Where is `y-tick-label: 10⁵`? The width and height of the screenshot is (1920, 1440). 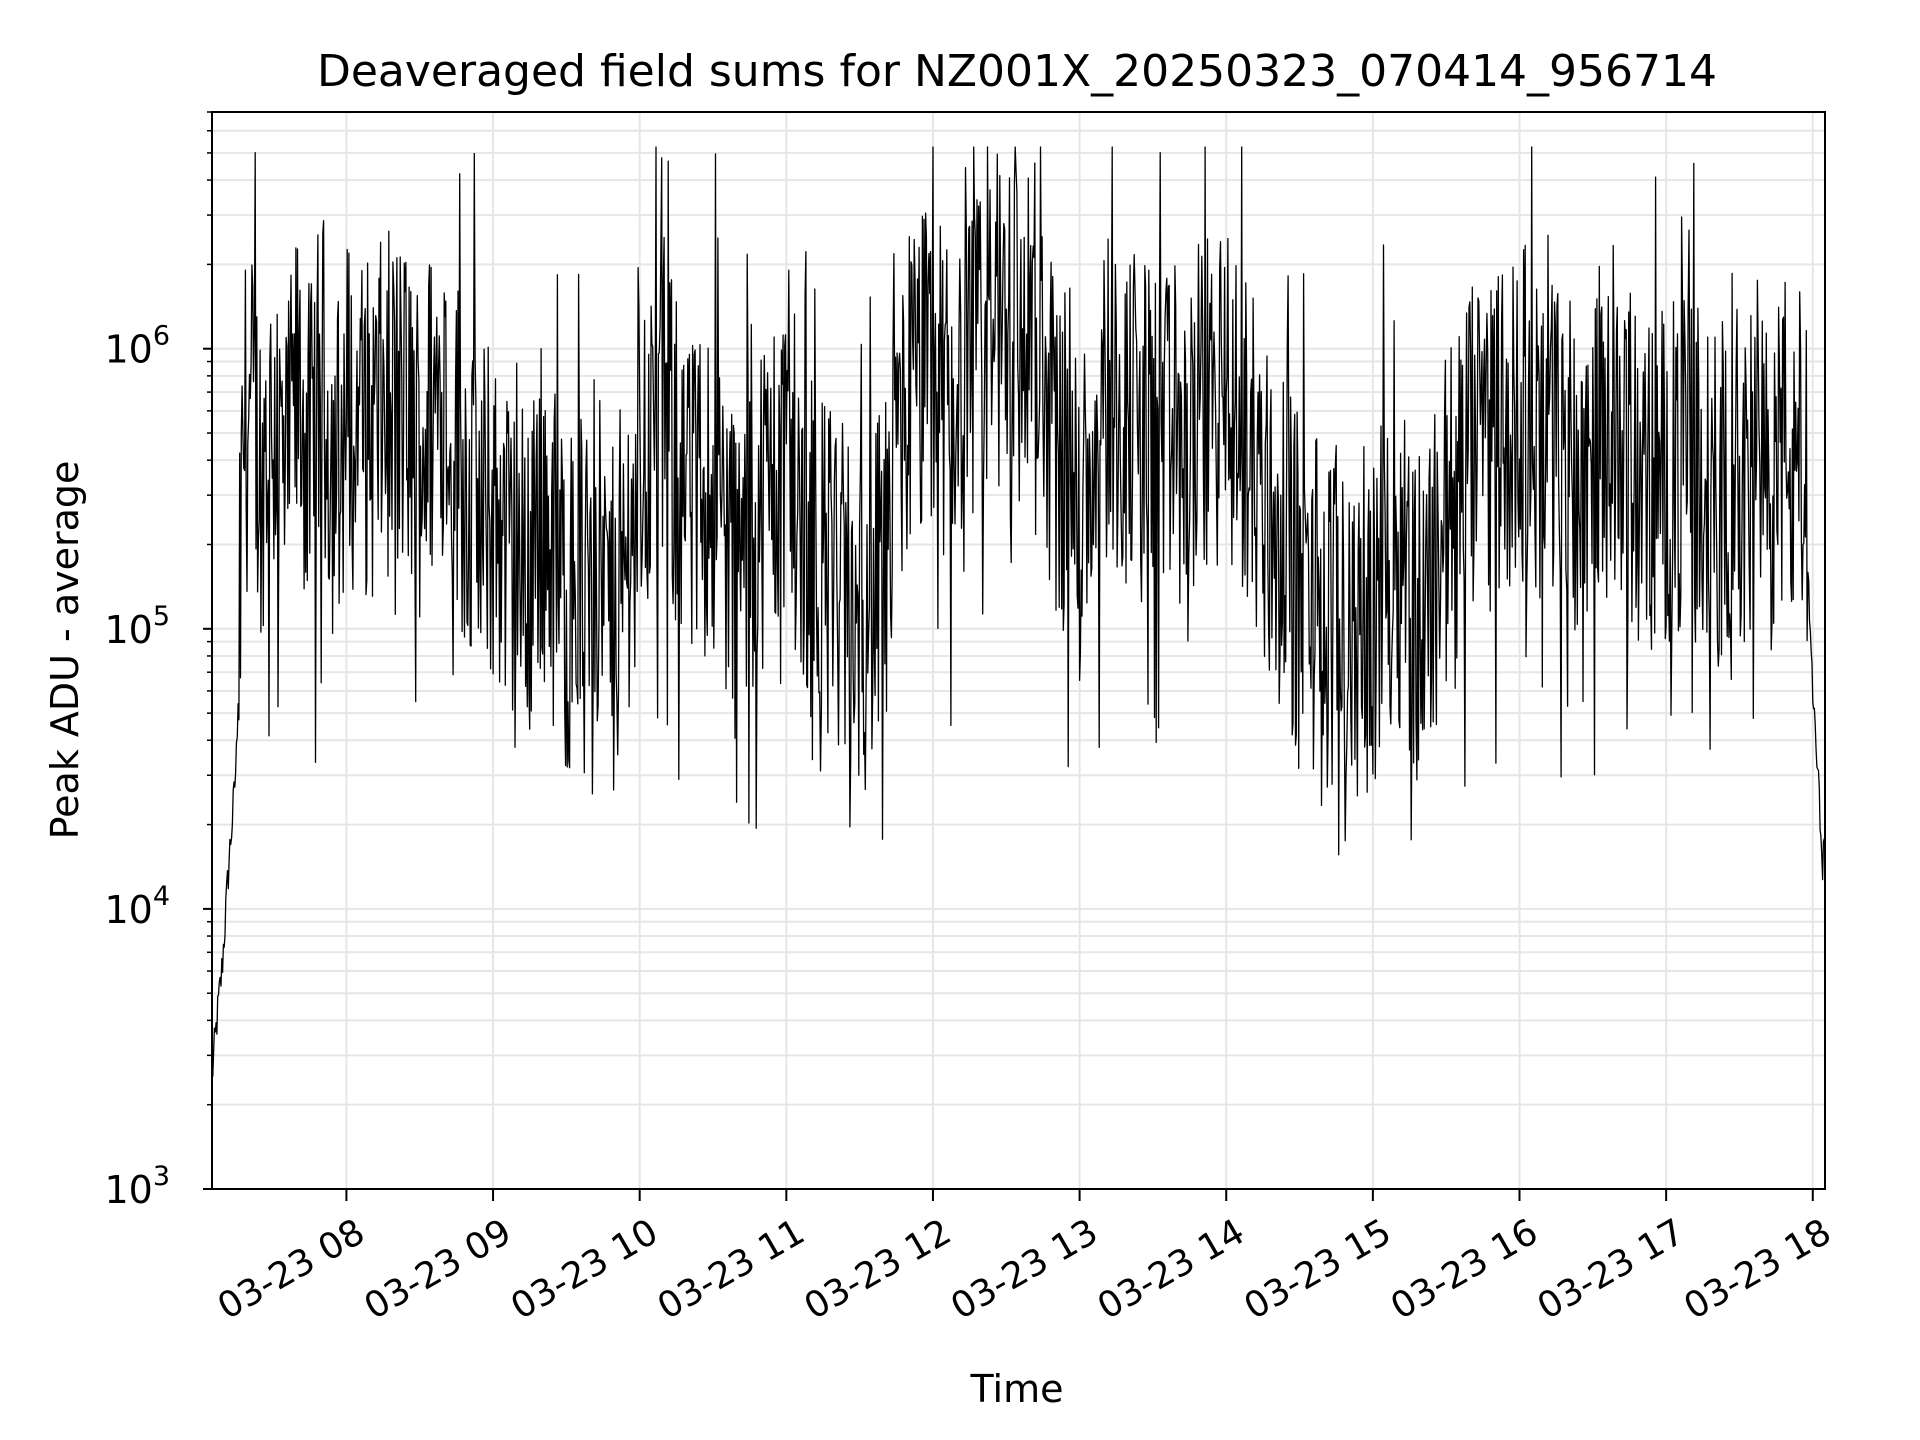
y-tick-label: 10⁵ is located at coordinates (137, 626).